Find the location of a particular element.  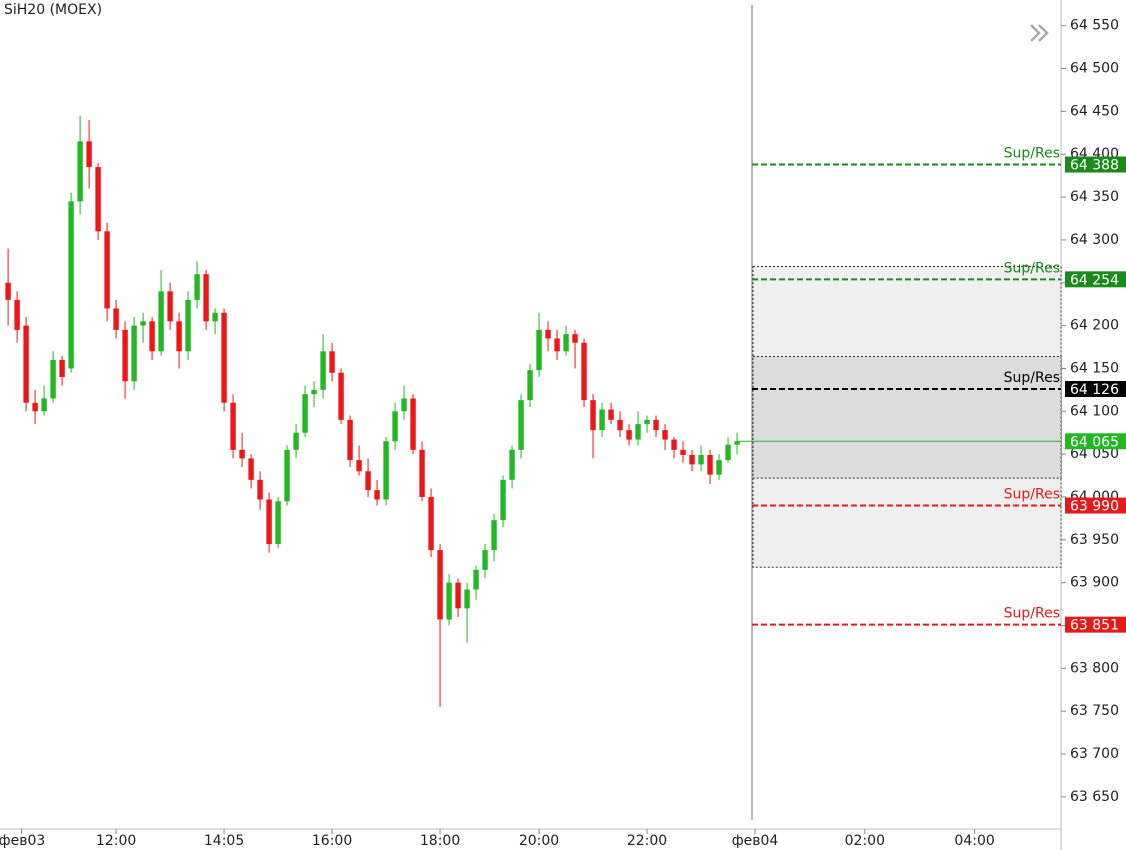

x-tick-label: 02:00 is located at coordinates (865, 841).